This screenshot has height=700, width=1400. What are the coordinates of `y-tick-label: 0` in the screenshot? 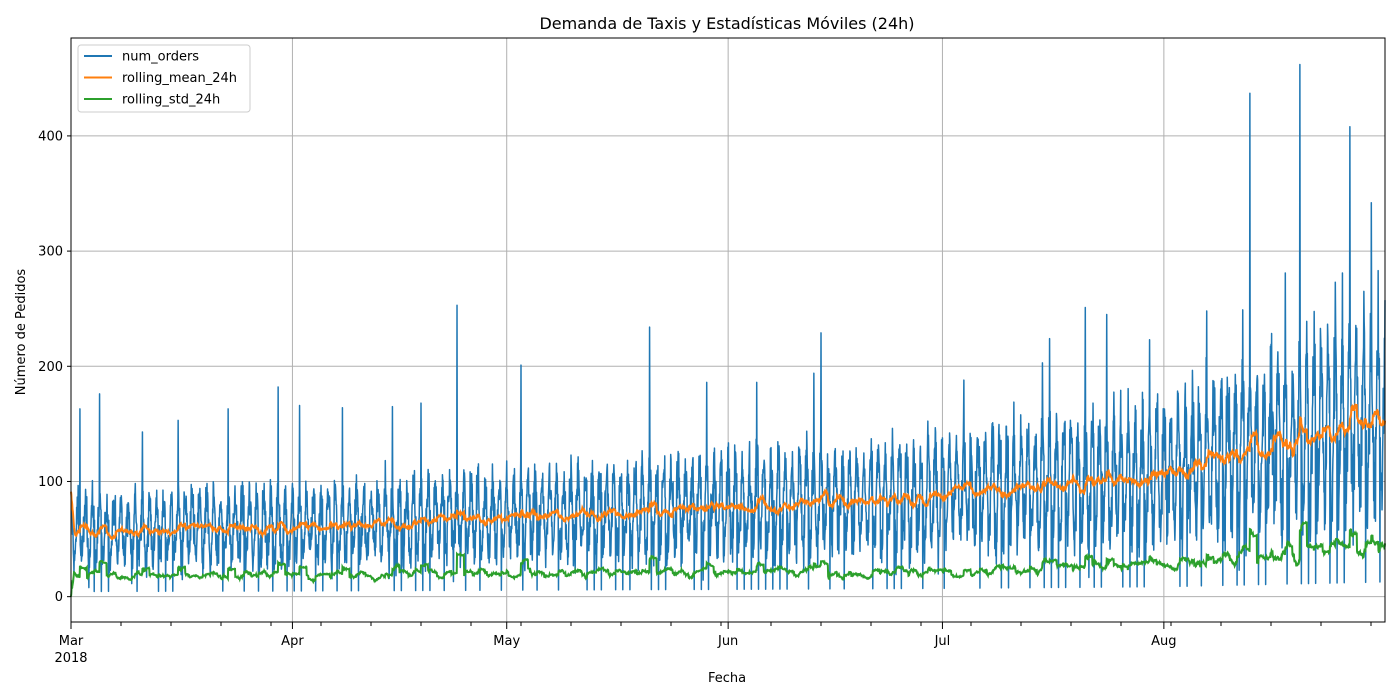 It's located at (59, 597).